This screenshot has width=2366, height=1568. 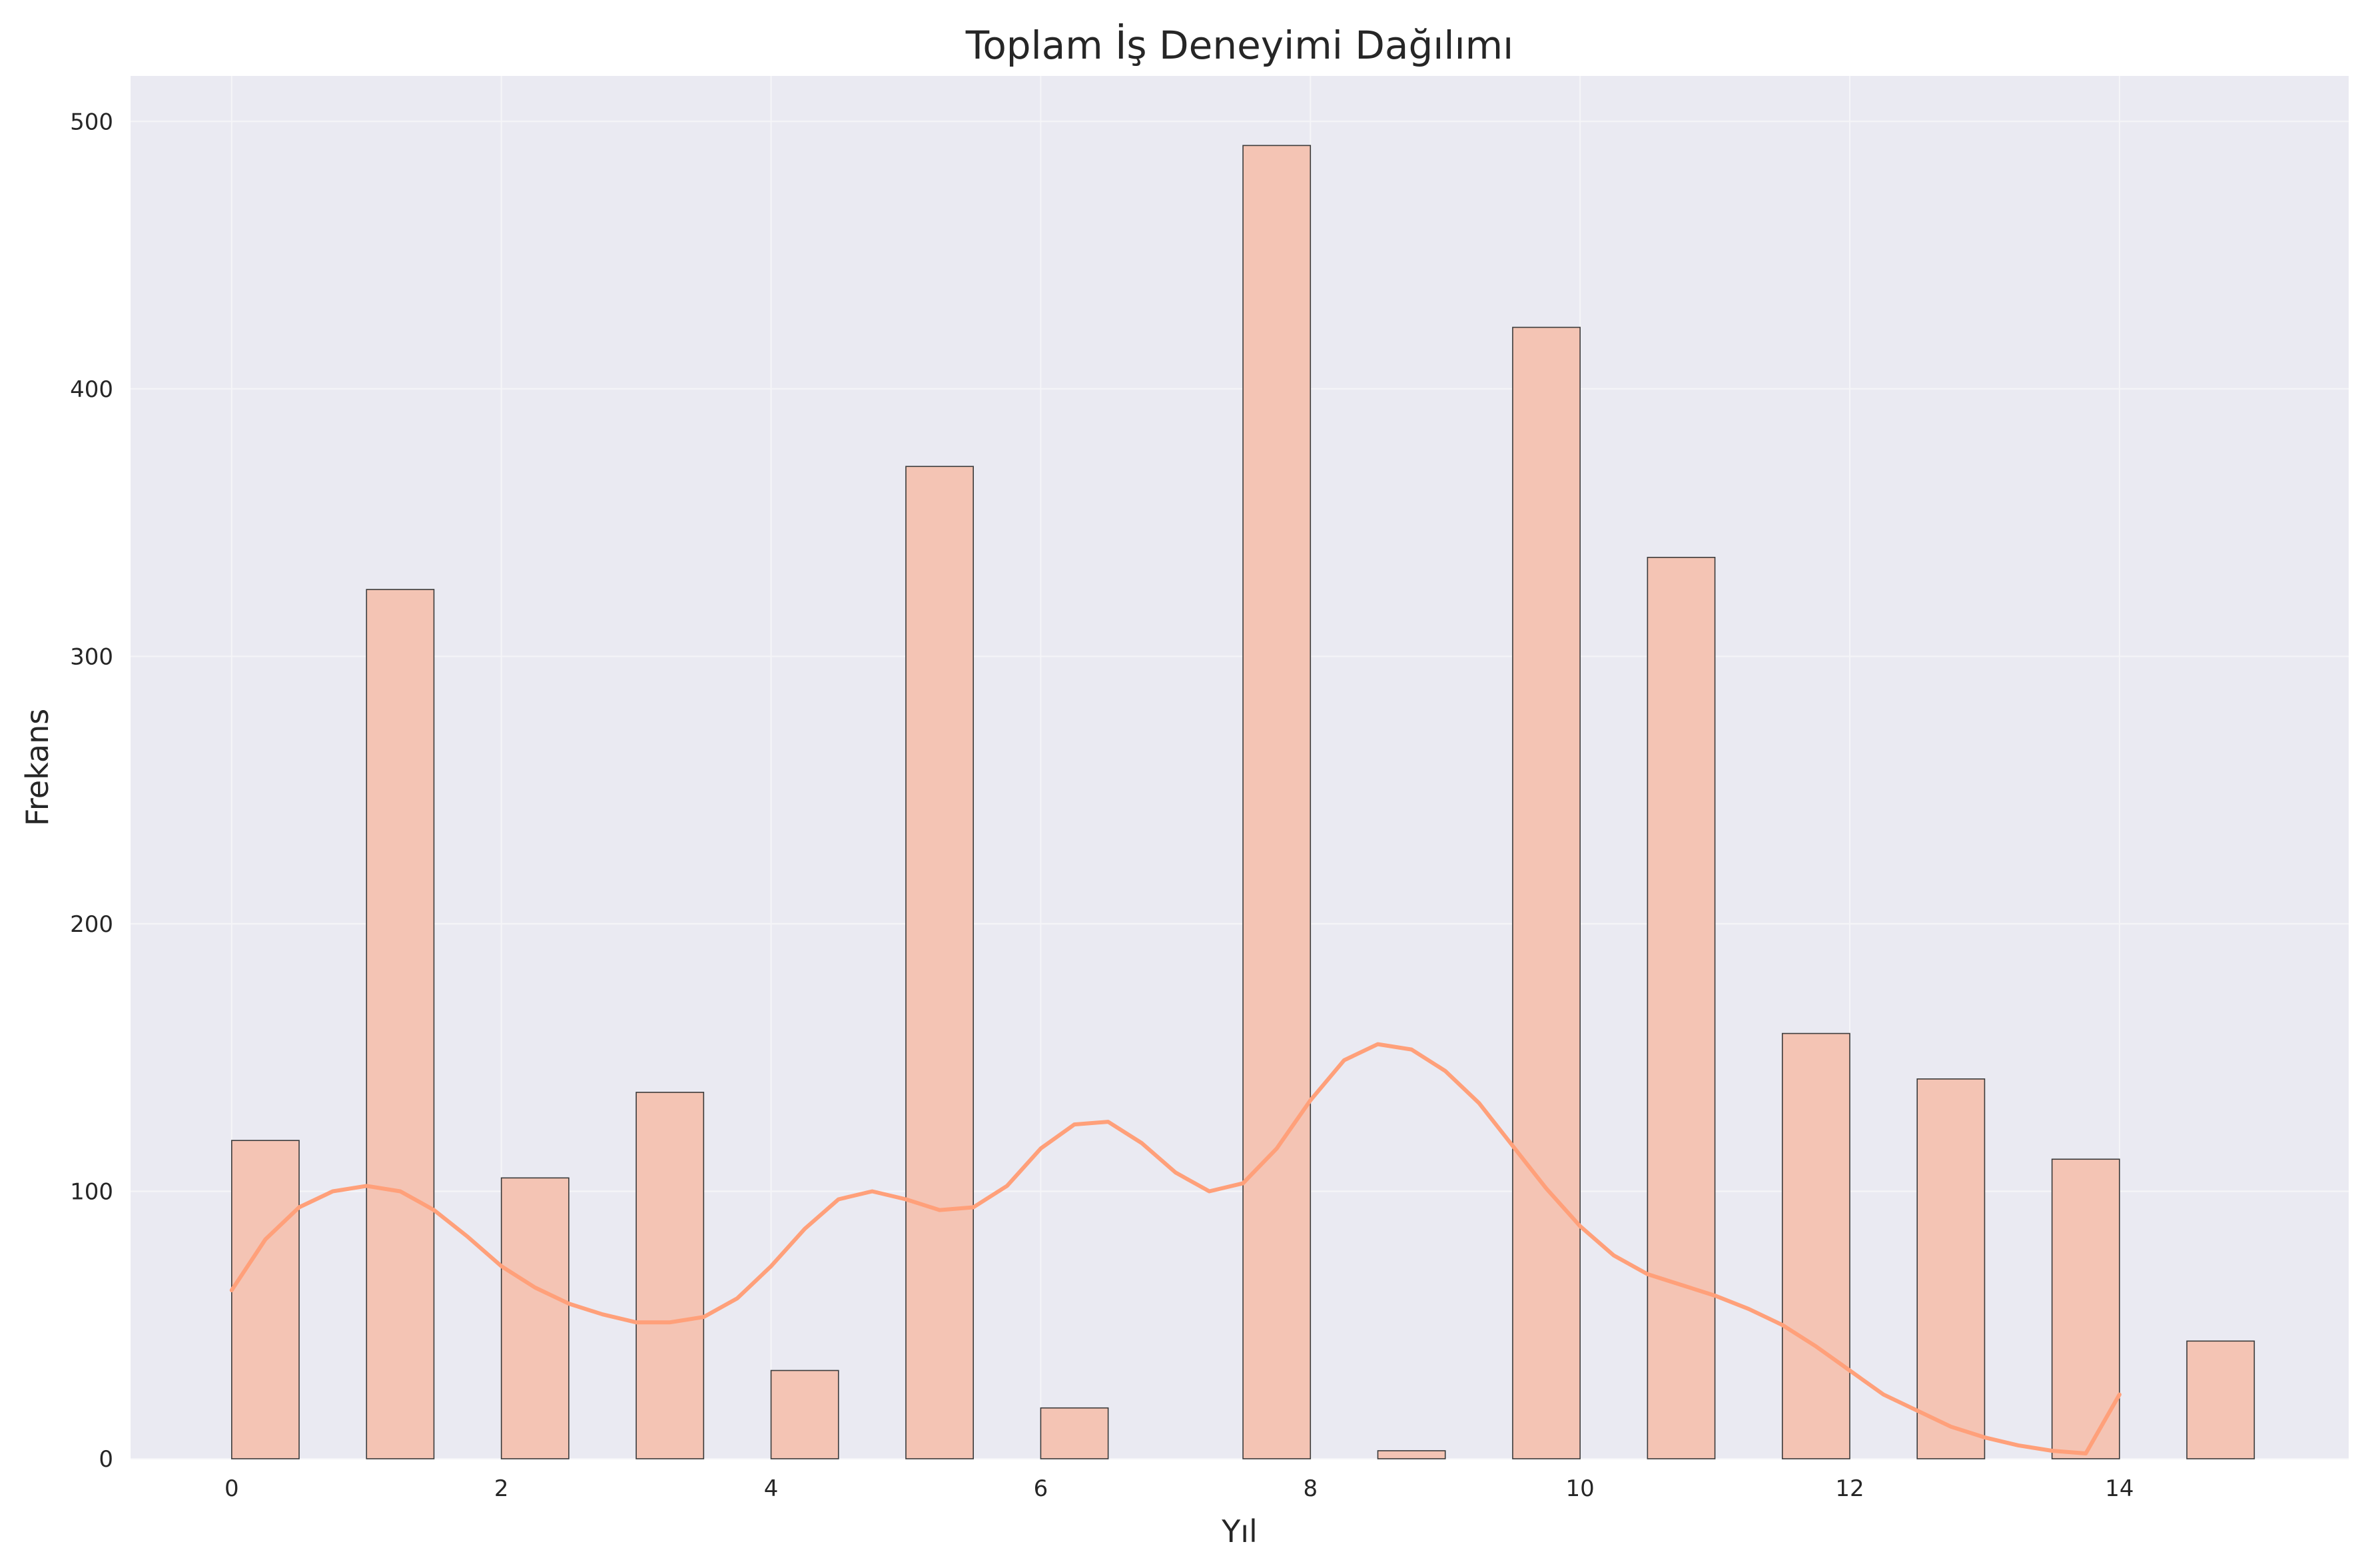 What do you see at coordinates (1239, 45) in the screenshot?
I see `chart-title: Toplam İş Deneyimi Dağılımı` at bounding box center [1239, 45].